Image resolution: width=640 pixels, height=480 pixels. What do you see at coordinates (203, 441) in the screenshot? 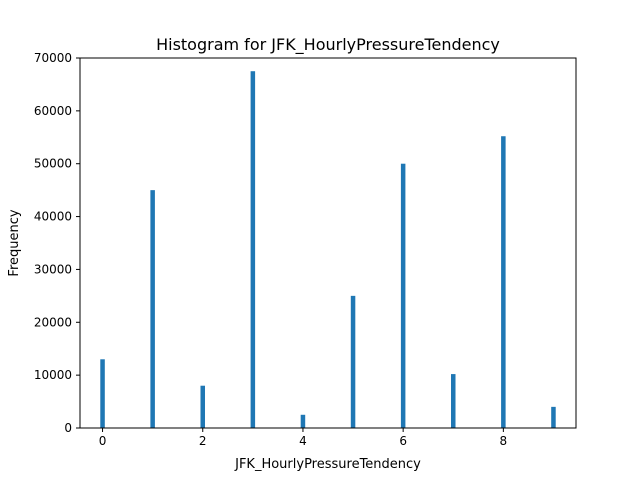
I see `x-tick-label: 2` at bounding box center [203, 441].